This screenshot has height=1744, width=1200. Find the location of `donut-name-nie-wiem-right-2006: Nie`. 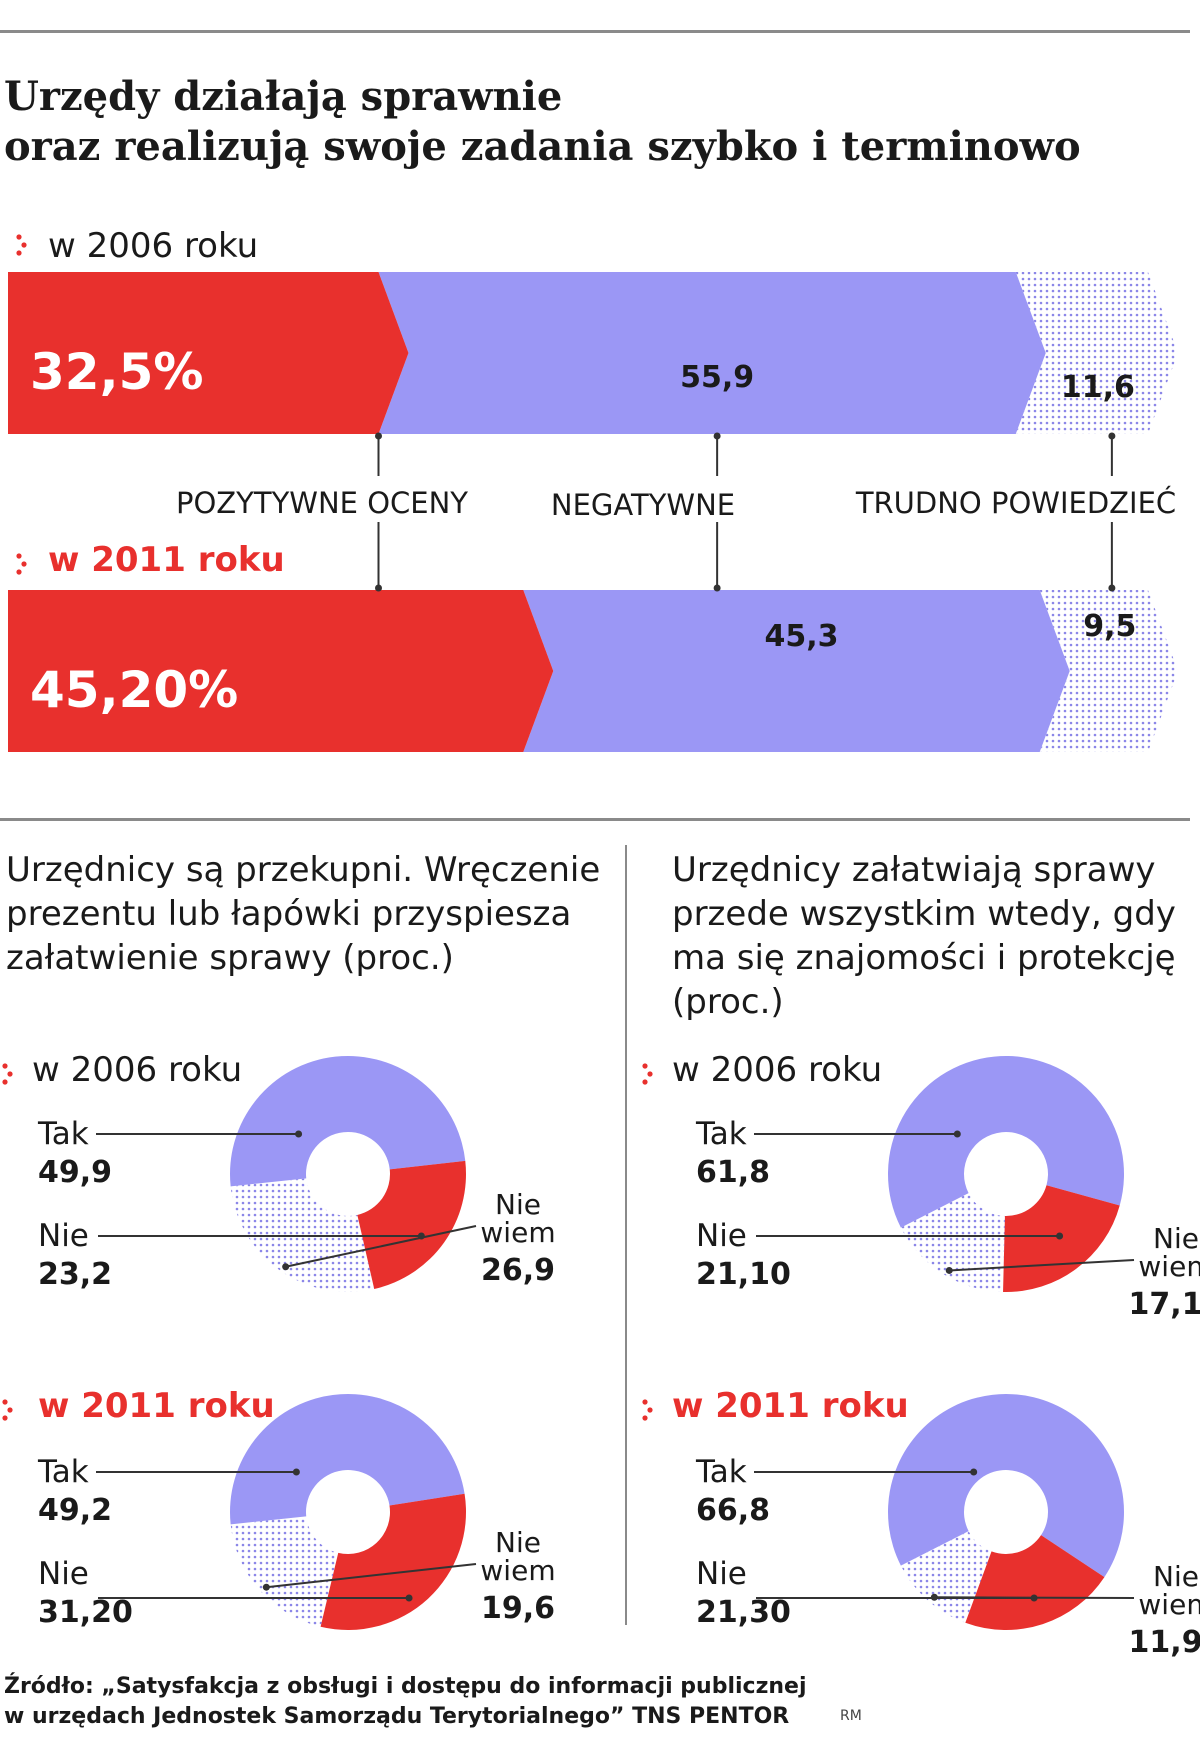

donut-name-nie-wiem-right-2006: Nie is located at coordinates (1176, 1238).